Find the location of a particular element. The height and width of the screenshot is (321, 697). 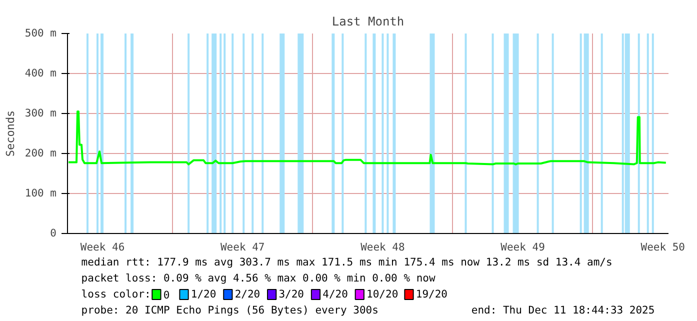

chart-title: Last Month is located at coordinates (368, 21).